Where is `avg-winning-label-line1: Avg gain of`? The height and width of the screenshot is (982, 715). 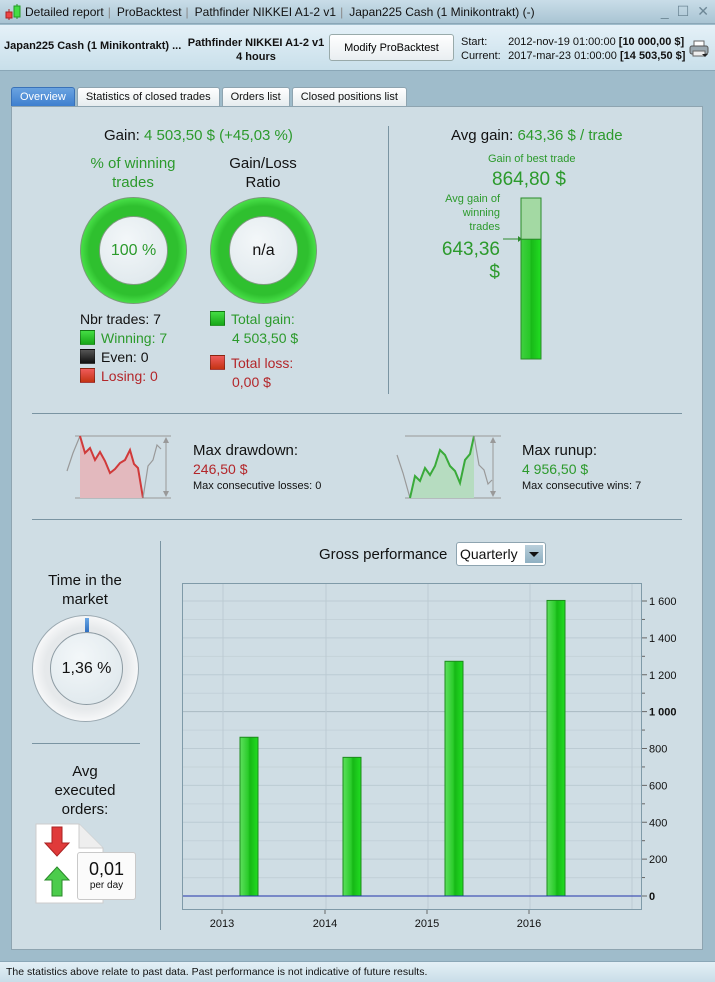
avg-winning-label-line1: Avg gain of is located at coordinates (472, 199).